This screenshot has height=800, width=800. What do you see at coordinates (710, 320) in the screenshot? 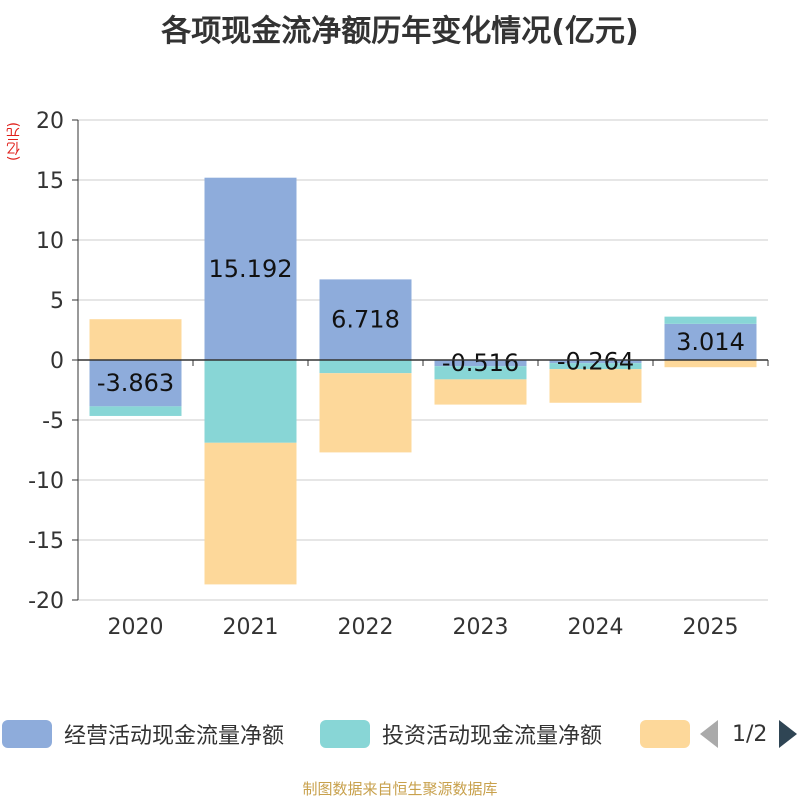
I see `bar-investing-2025` at bounding box center [710, 320].